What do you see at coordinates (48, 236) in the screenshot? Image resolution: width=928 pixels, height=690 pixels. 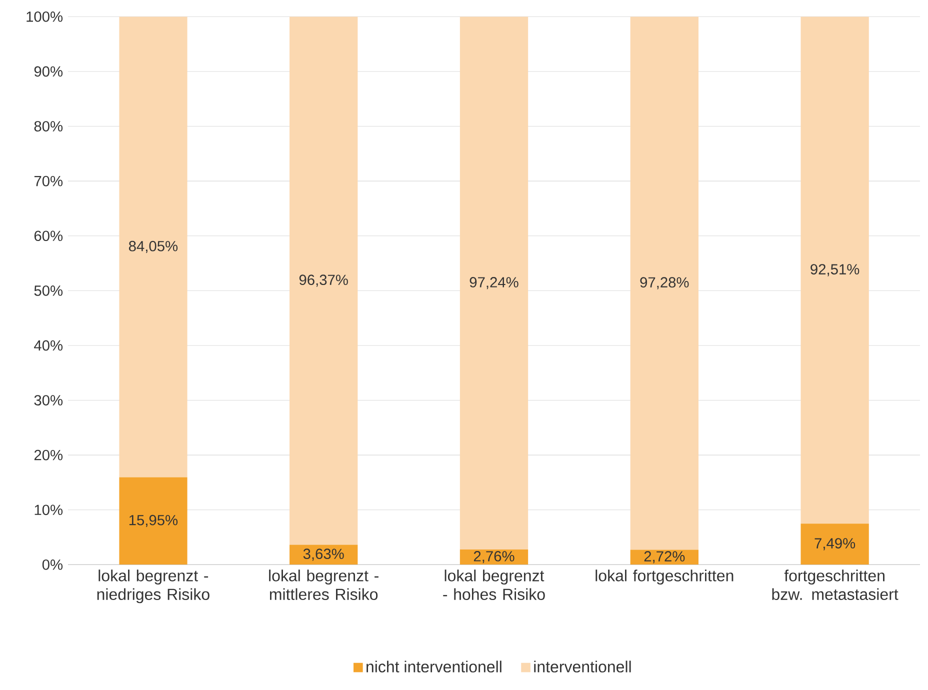 I see `y-tick-label: 60%` at bounding box center [48, 236].